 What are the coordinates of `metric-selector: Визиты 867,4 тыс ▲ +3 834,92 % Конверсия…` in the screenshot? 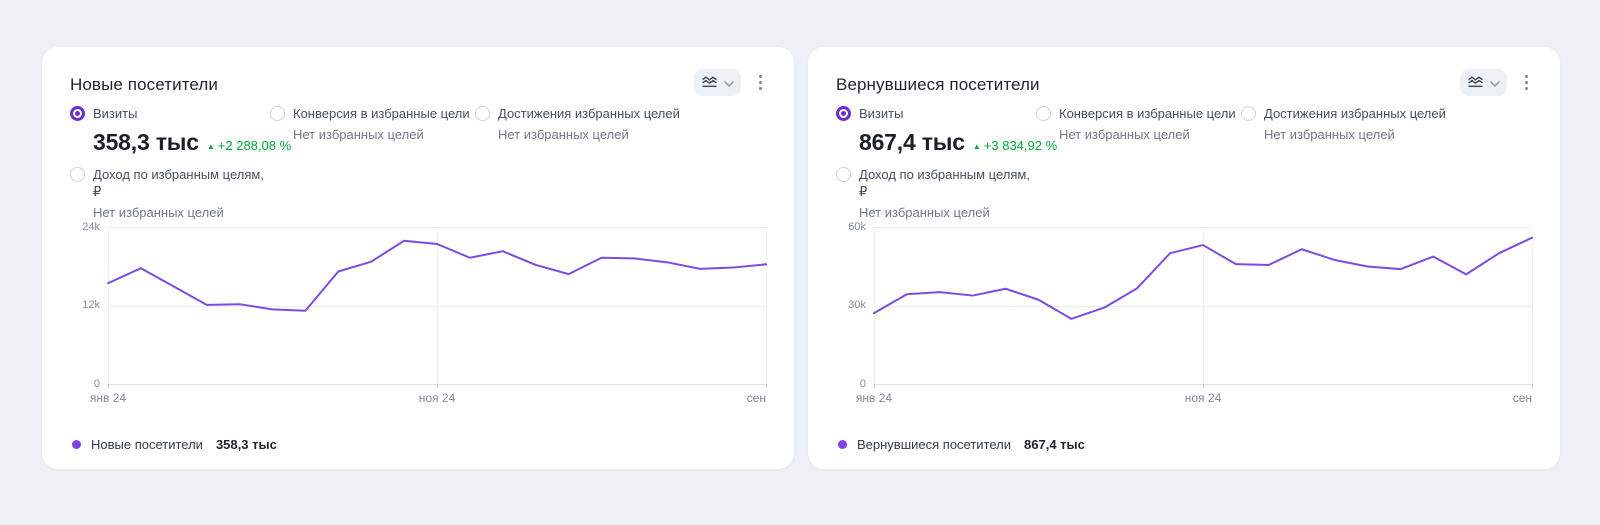 It's located at (1184, 163).